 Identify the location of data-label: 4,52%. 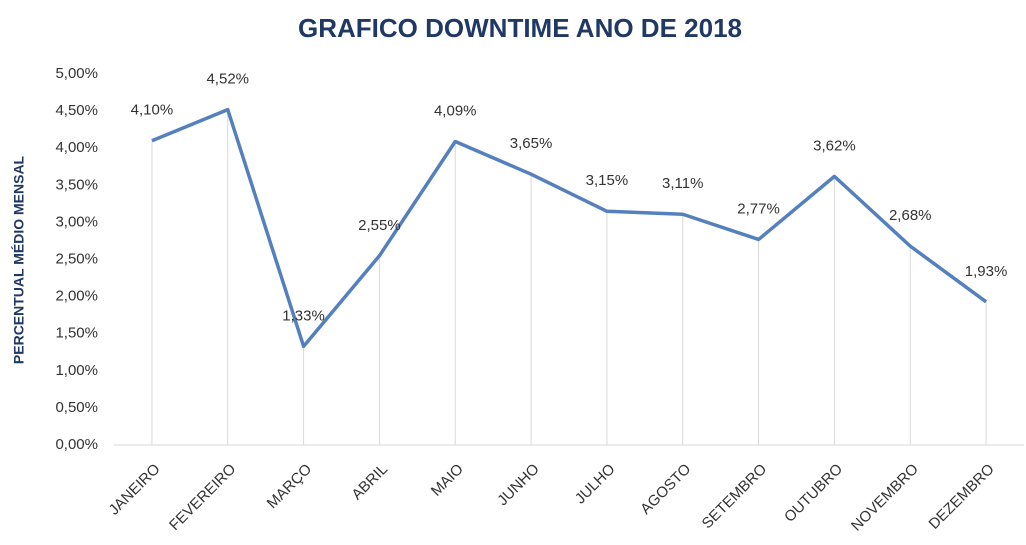
(227, 79).